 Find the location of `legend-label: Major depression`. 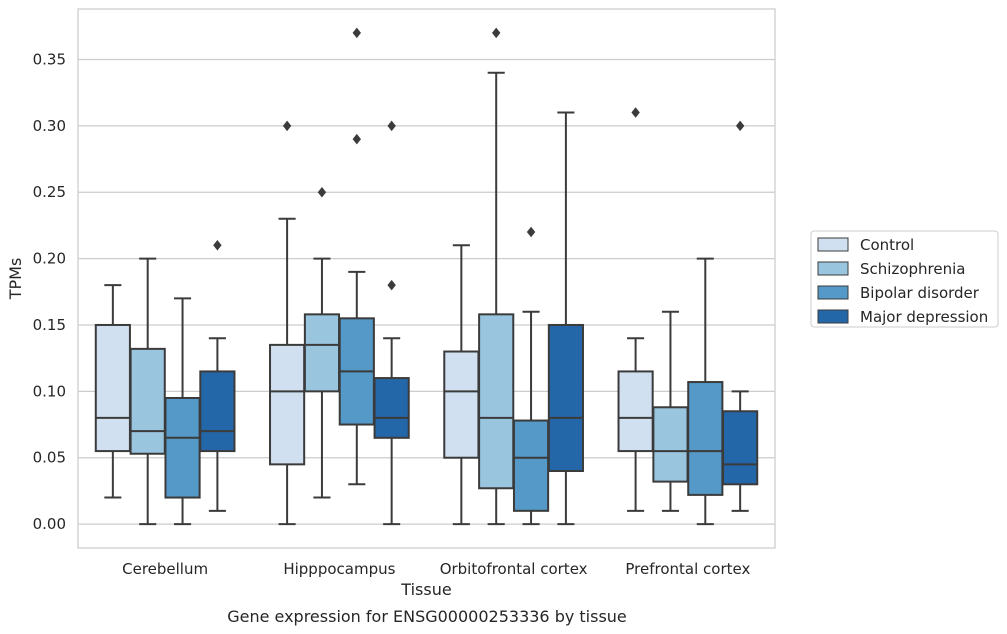

legend-label: Major depression is located at coordinates (924, 317).